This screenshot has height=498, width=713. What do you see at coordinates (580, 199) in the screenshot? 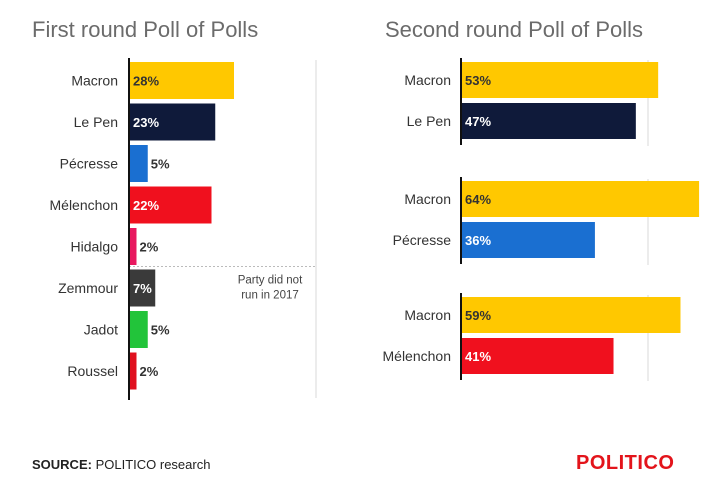
I see `second-round-bar-2-macron` at bounding box center [580, 199].